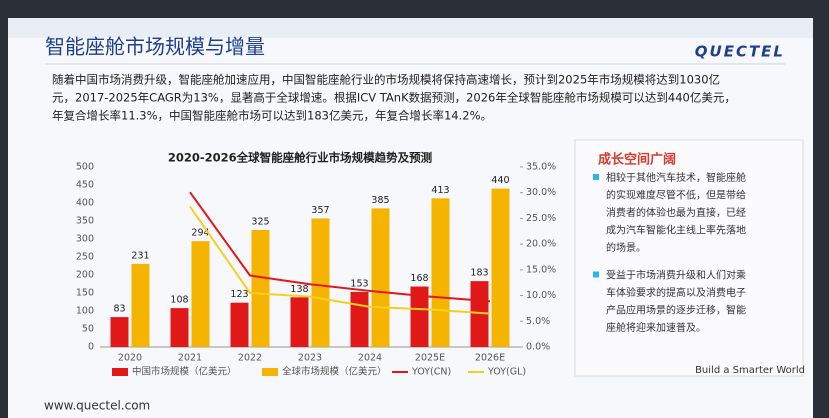  I want to click on bar-value-label: 357, so click(320, 210).